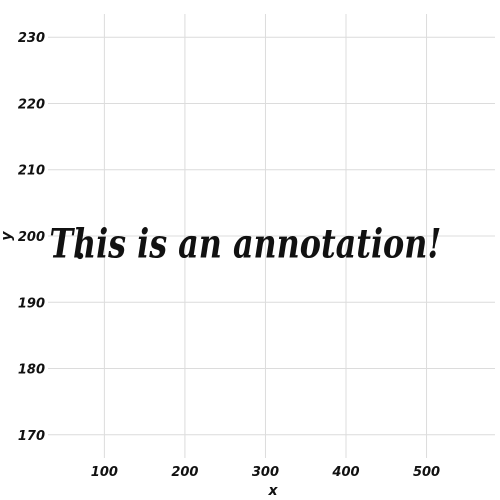  I want to click on y-tick-label: 230, so click(31, 38).